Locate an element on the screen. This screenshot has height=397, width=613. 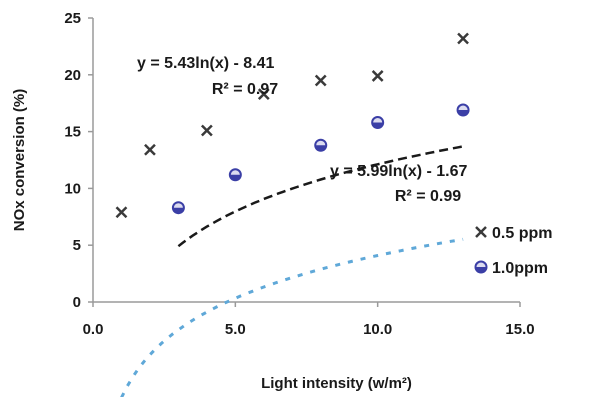
legend-circle-marker is located at coordinates (481, 267).